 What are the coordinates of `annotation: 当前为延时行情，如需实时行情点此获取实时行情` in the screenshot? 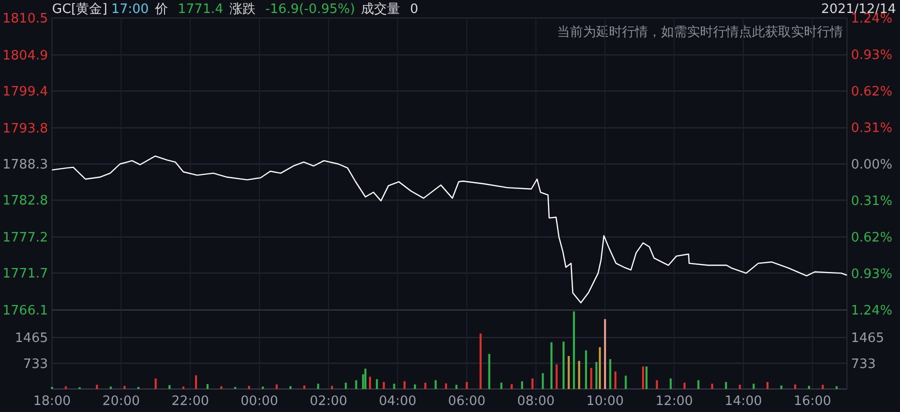 It's located at (700, 32).